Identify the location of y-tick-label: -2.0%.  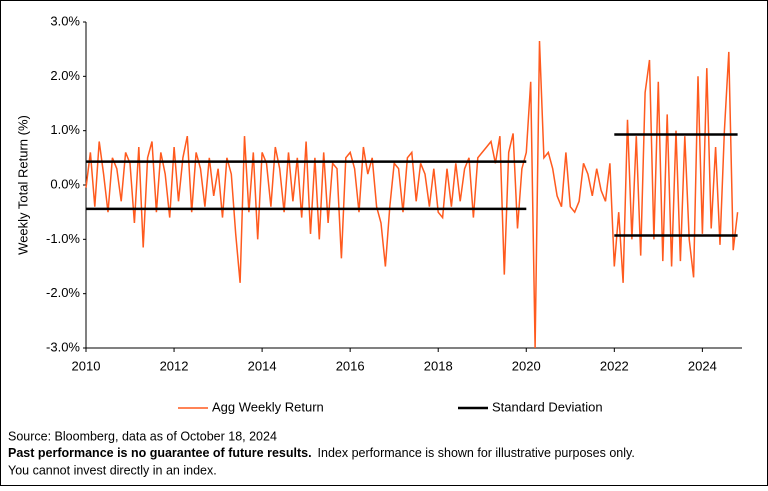
(63, 292).